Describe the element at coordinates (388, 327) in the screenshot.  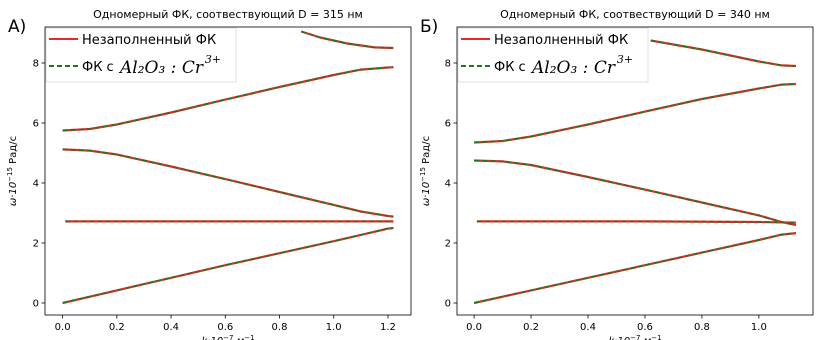
I see `x-tick-label: 1.2` at that location.